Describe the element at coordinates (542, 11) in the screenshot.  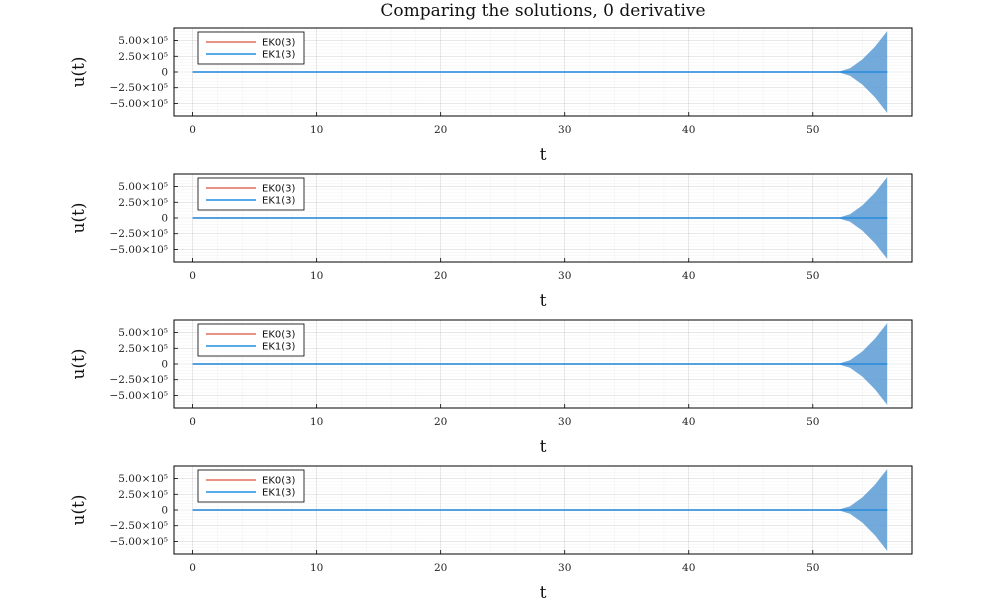
I see `chart-title: Comparing the solutions, 0 derivative` at that location.